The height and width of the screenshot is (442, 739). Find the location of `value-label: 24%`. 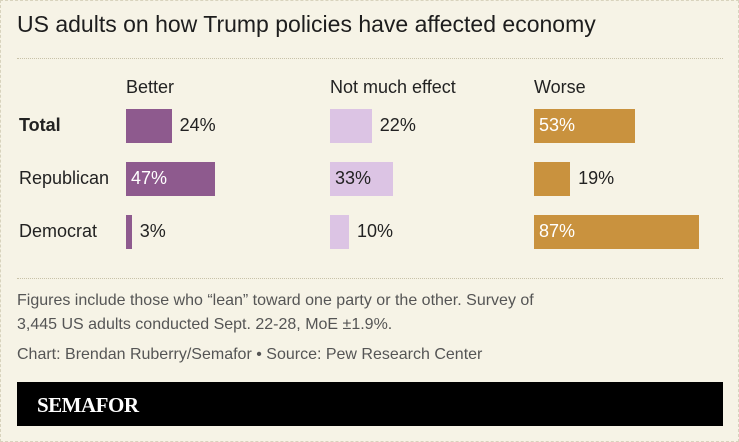

value-label: 24% is located at coordinates (197, 125).